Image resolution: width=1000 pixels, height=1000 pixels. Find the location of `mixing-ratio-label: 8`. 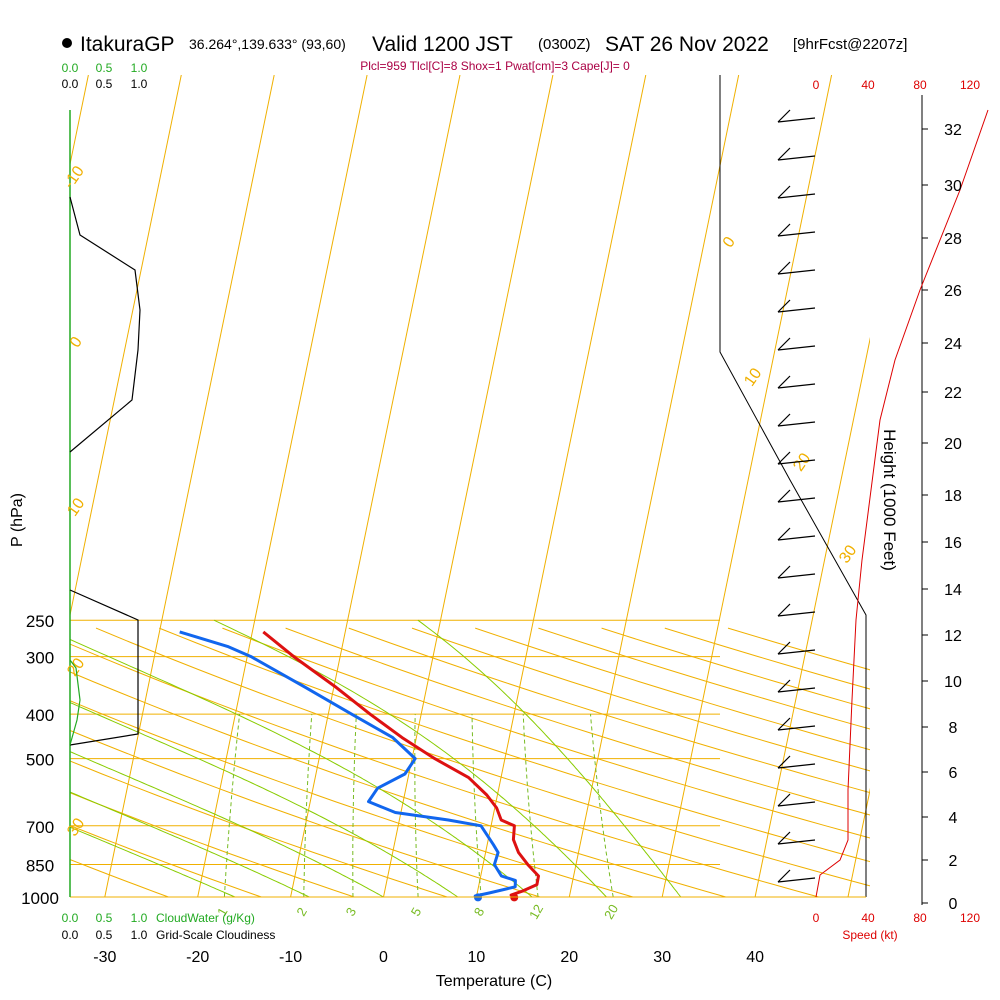

mixing-ratio-label: 8 is located at coordinates (479, 912).